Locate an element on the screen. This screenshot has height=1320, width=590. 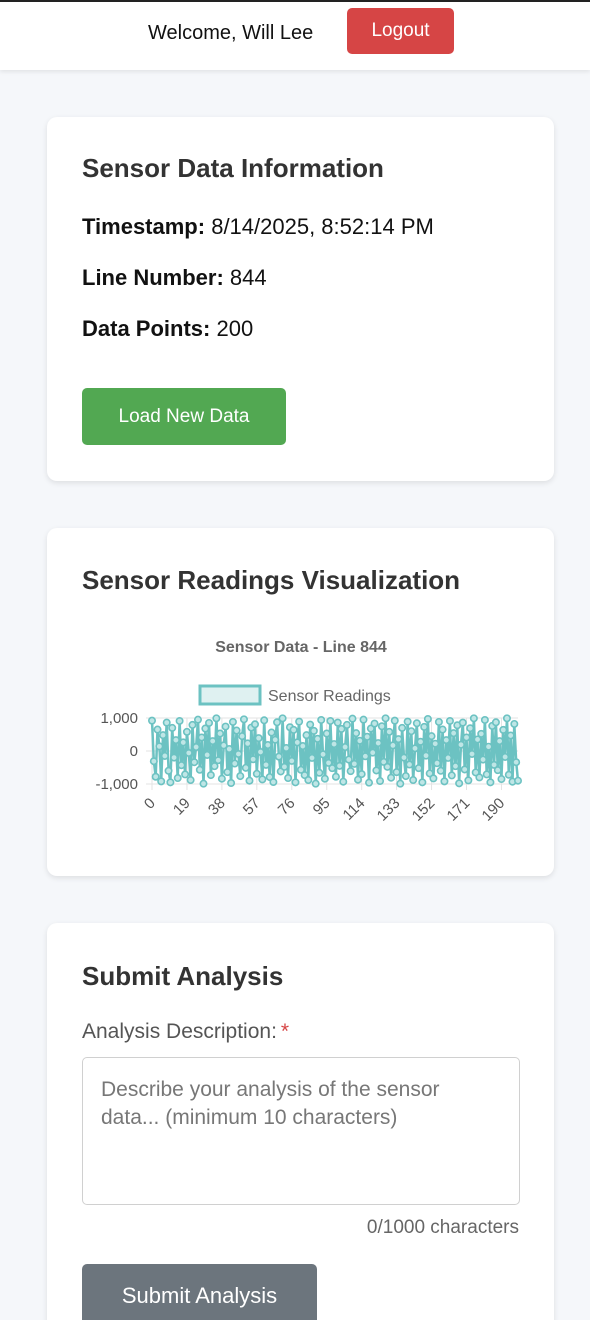
legend-swatch is located at coordinates (230, 695).